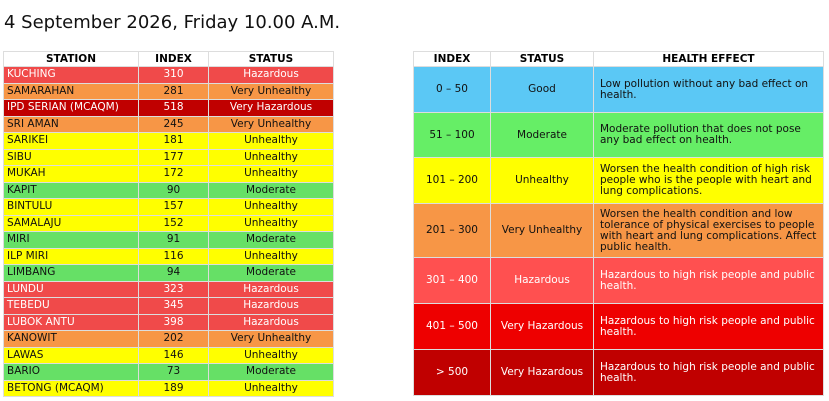 Image resolution: width=829 pixels, height=401 pixels. Describe the element at coordinates (173, 306) in the screenshot. I see `cell-index: 345` at that location.